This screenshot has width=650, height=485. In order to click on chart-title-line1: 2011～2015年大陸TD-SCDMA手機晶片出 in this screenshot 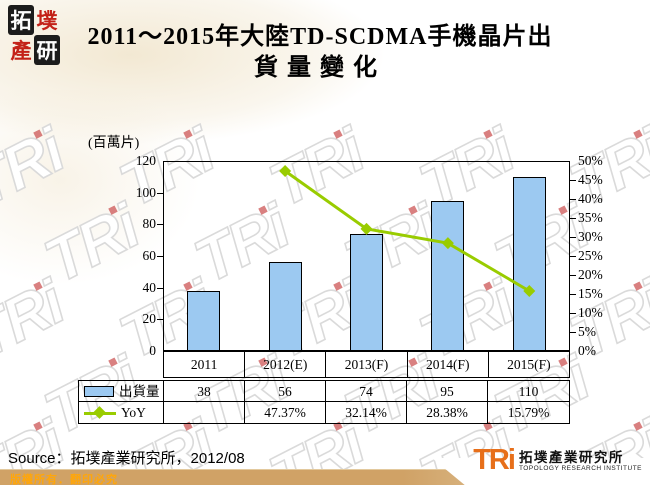, I will do `click(320, 37)`.